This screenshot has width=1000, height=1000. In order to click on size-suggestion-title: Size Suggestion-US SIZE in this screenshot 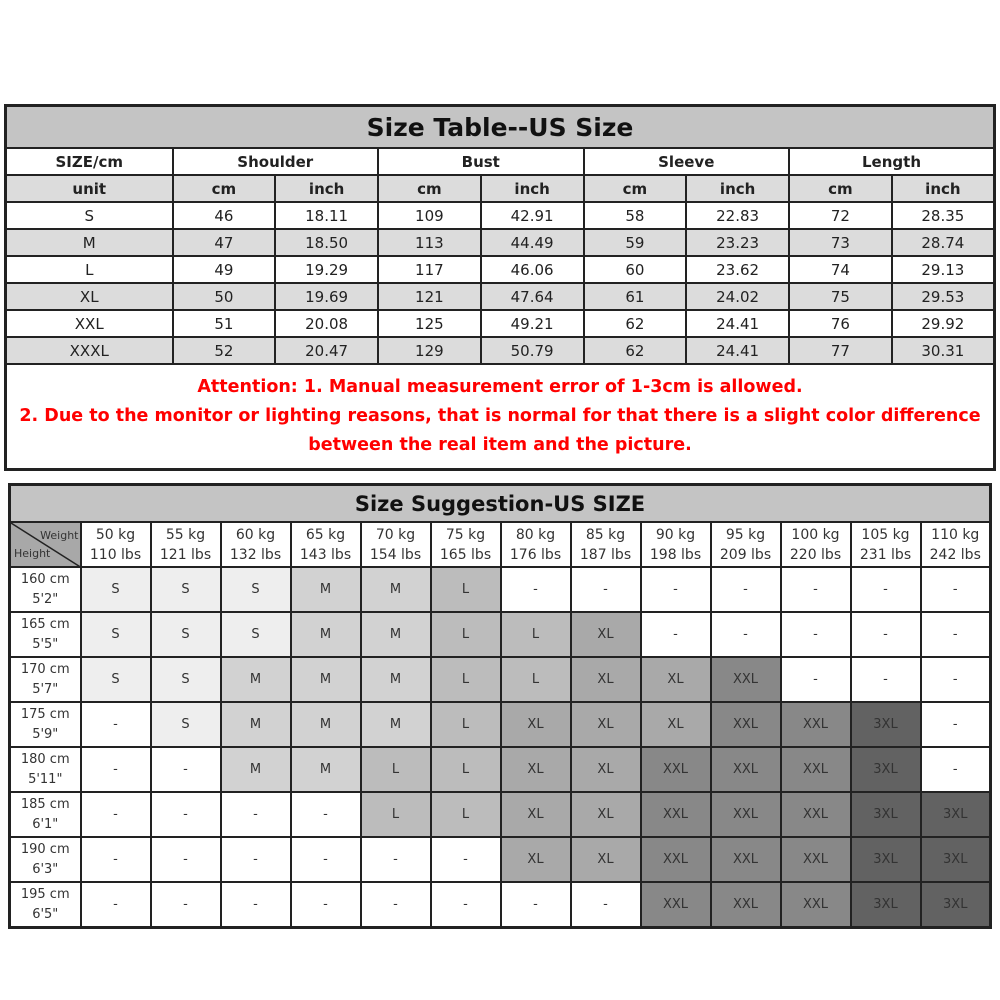, I will do `click(500, 503)`.